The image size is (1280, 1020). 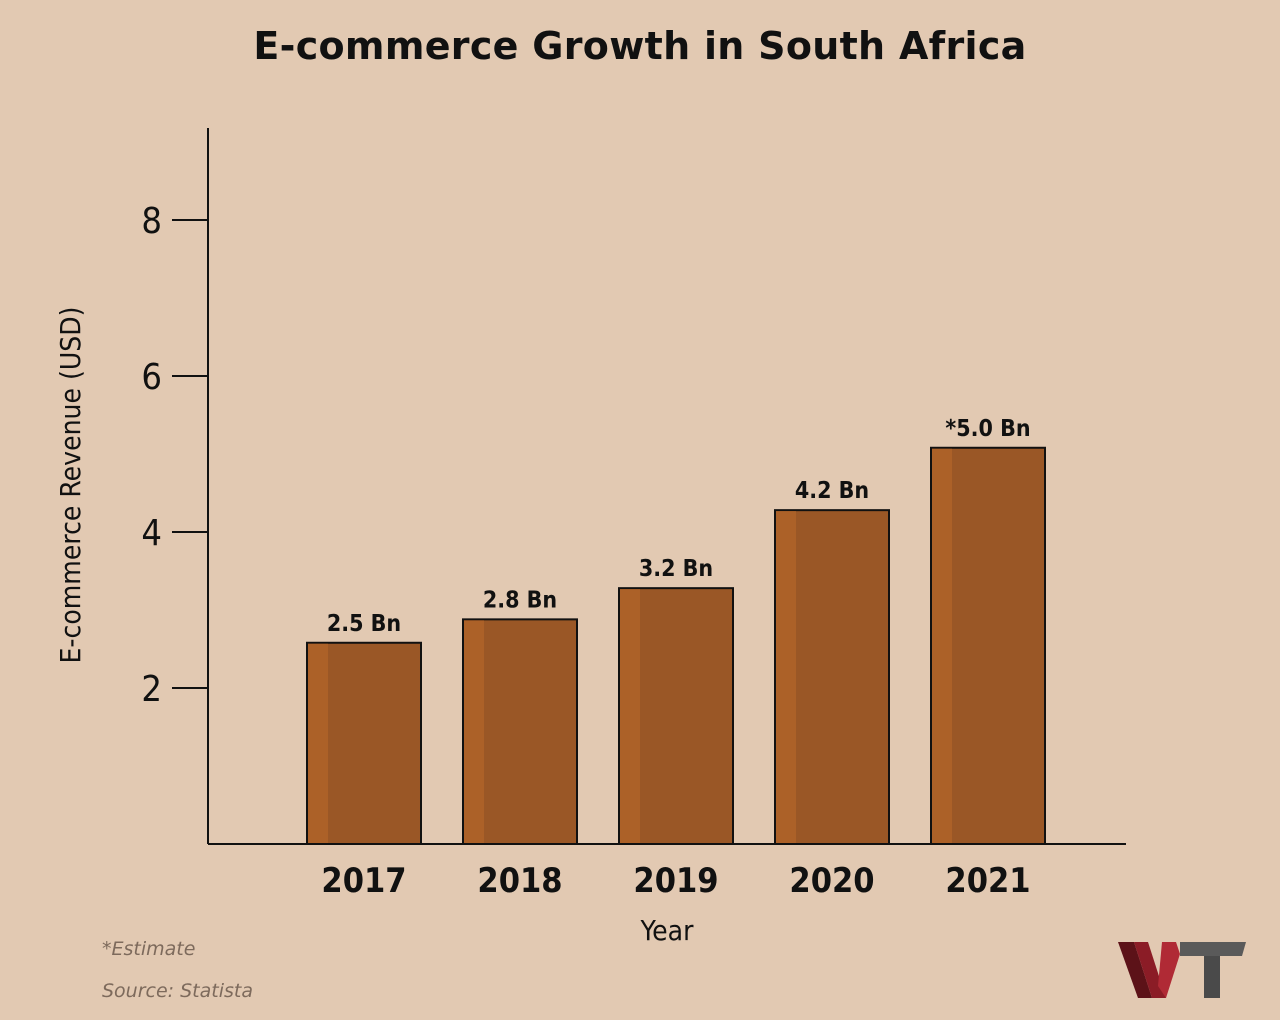 I want to click on x-axis-title: Year, so click(x=667, y=930).